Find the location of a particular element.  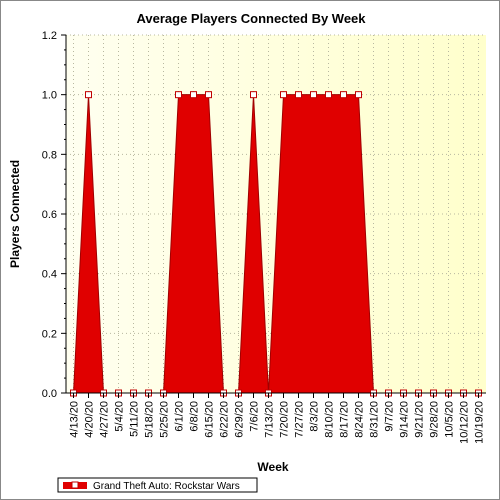

legend: Grand Theft Auto: Rockstar Wars is located at coordinates (157, 485).